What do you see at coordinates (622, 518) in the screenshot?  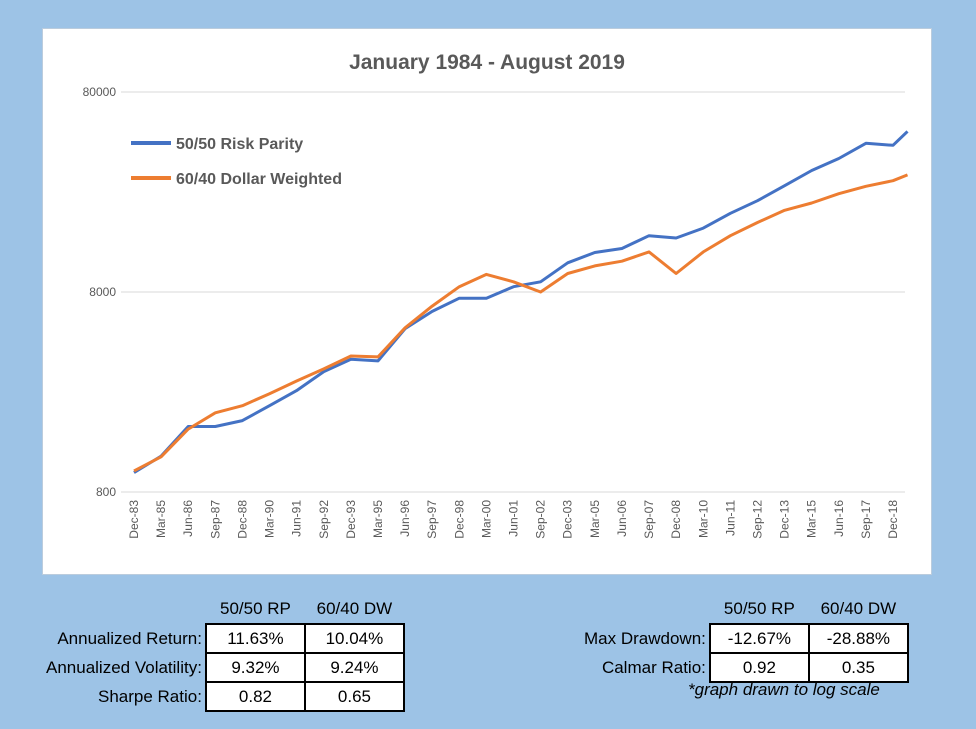 I see `x-tick-label: Jun-06` at bounding box center [622, 518].